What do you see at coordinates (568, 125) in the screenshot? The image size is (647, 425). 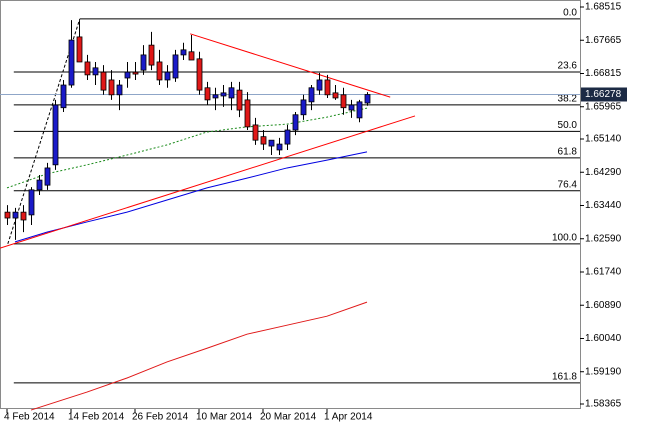 I see `fib-level-label: 50.0` at bounding box center [568, 125].